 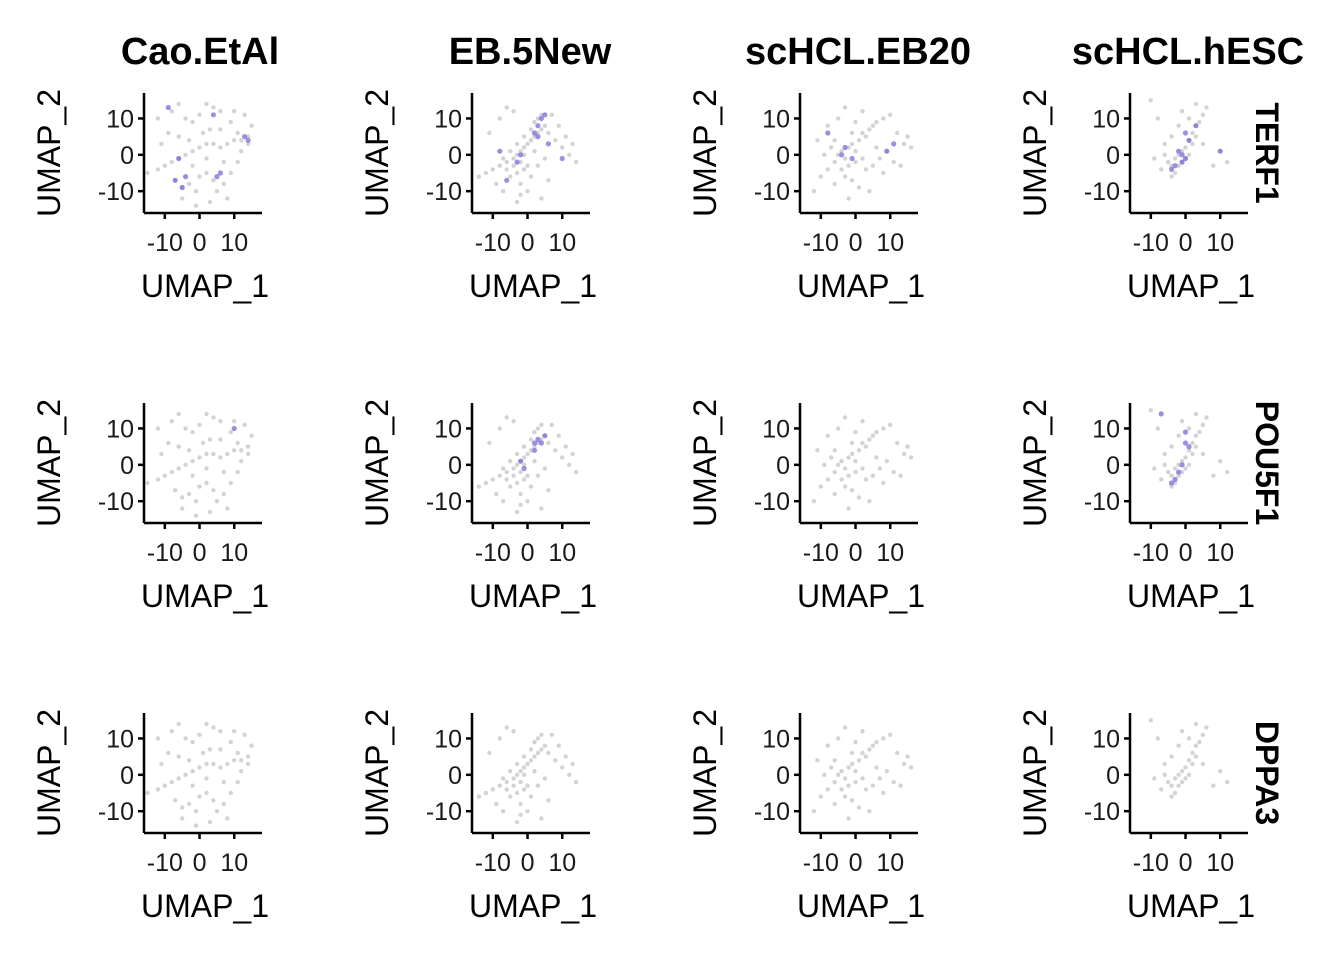 I want to click on x-tick-label: 0, so click(x=200, y=863).